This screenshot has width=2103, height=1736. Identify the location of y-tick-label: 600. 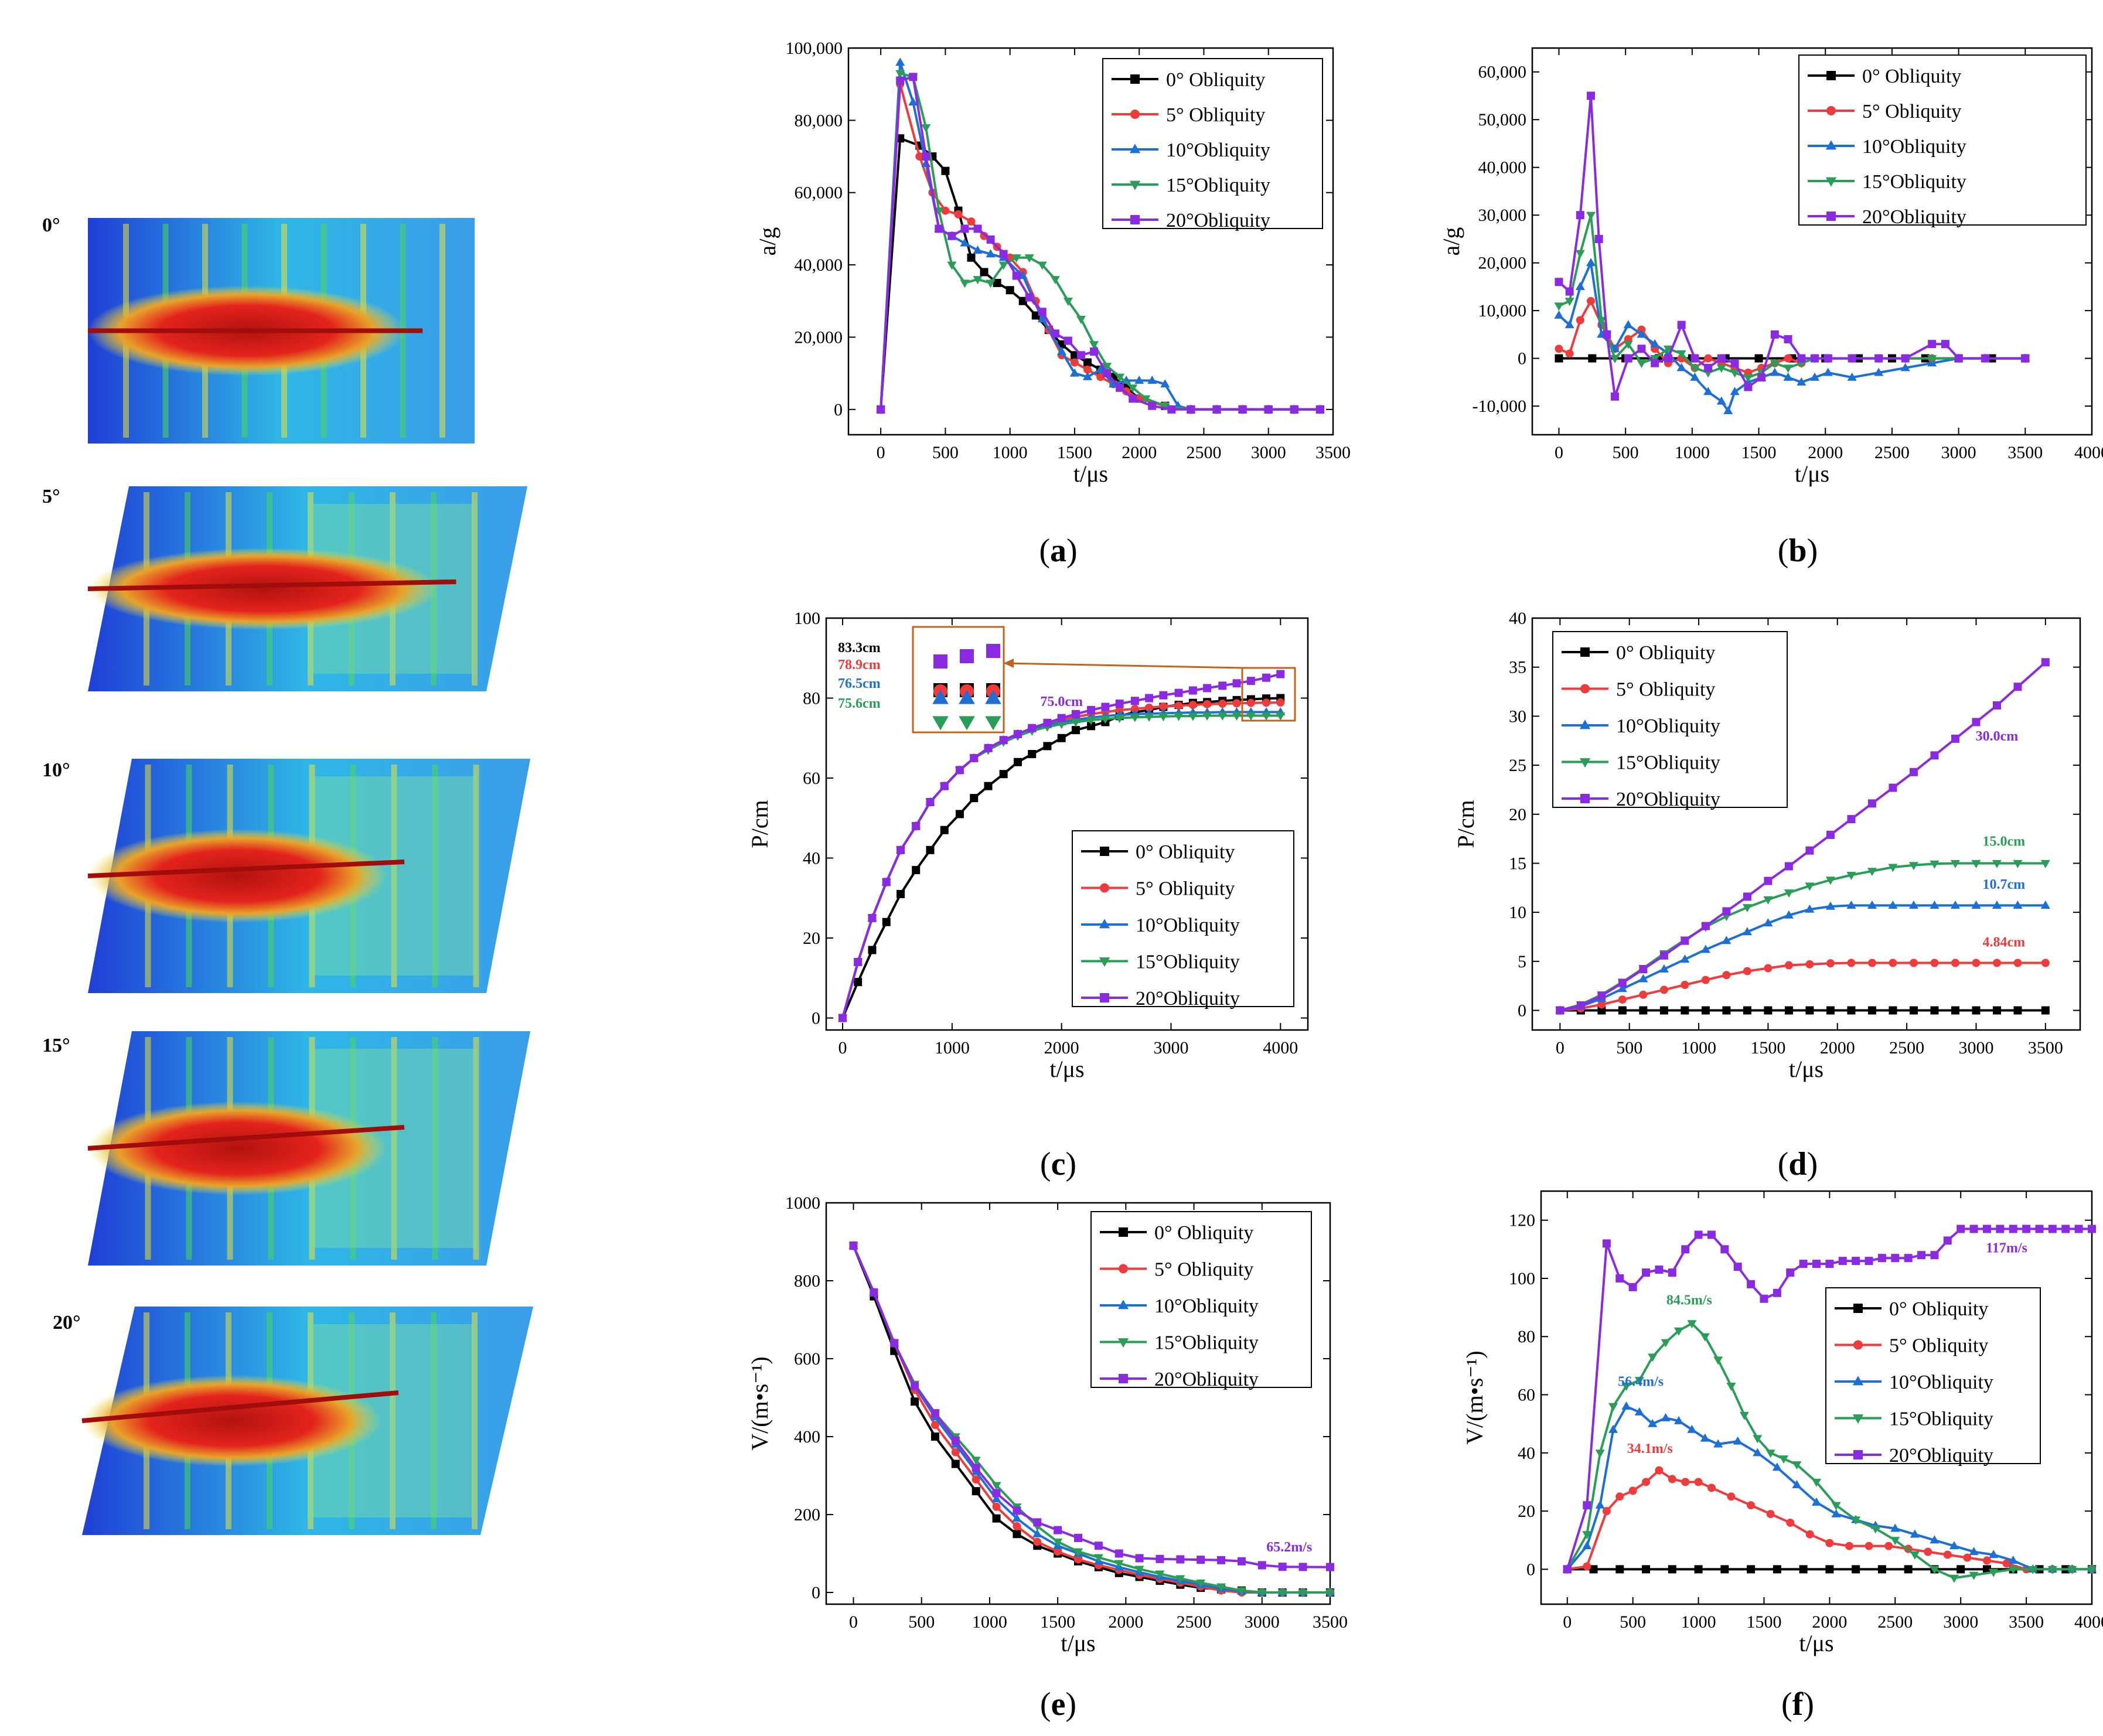
(807, 1359).